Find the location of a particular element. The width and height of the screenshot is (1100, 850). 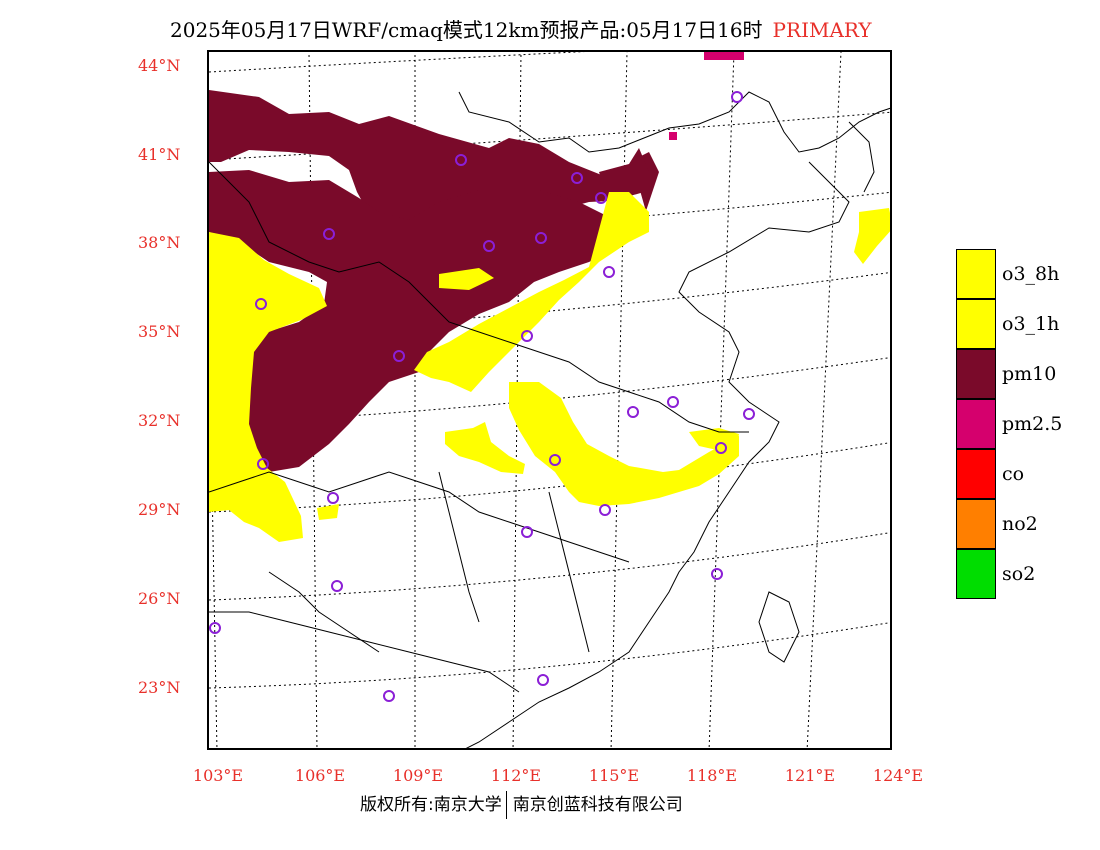

pm25-spots is located at coordinates (706, 96).